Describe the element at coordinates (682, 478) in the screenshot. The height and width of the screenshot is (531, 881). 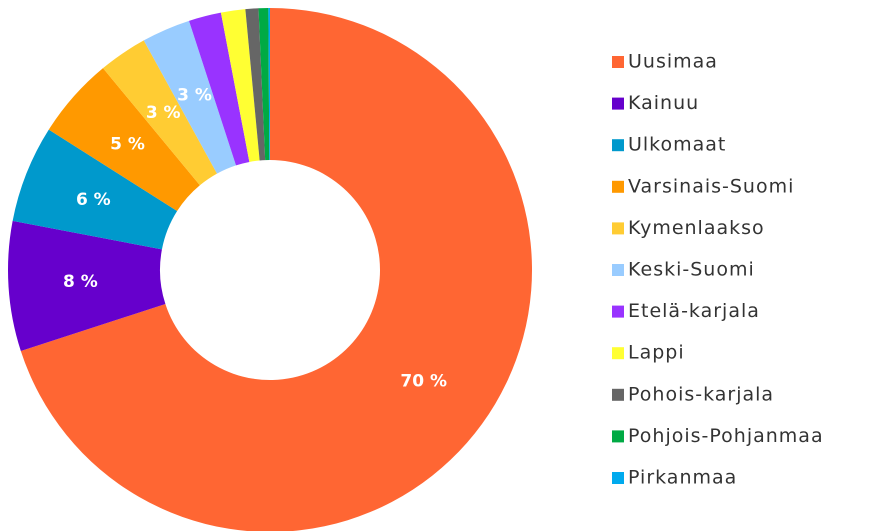
I see `legend-label: Pirkanmaa` at that location.